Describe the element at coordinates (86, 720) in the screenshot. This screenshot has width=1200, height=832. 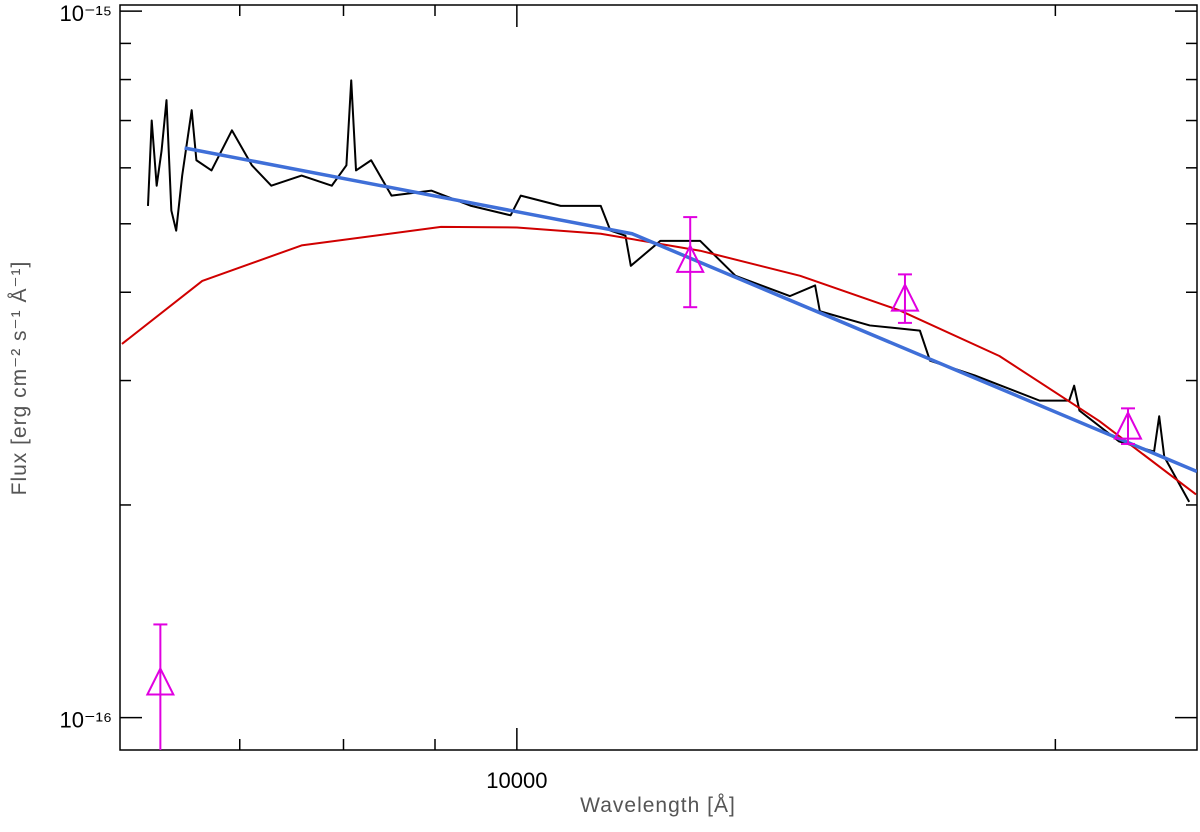
I see `y-tick-label: 10⁻¹⁶` at that location.